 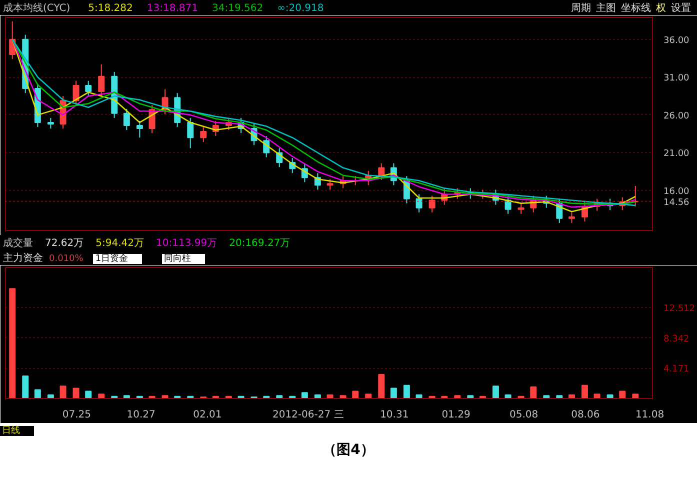 What do you see at coordinates (585, 415) in the screenshot?
I see `x-tick-label: 08.06` at bounding box center [585, 415].